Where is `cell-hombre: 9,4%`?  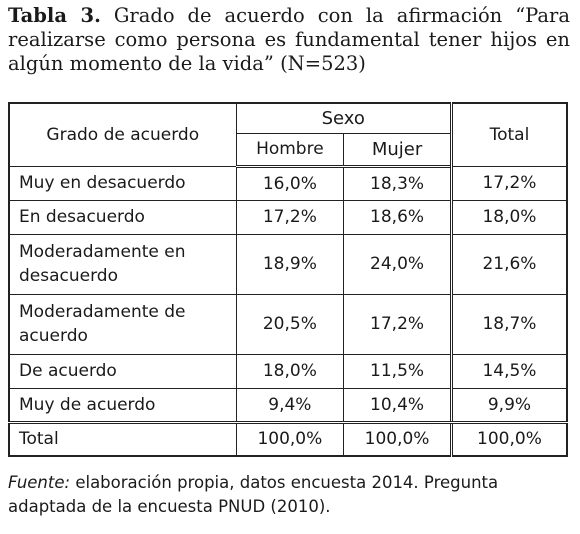 cell-hombre: 9,4% is located at coordinates (290, 405).